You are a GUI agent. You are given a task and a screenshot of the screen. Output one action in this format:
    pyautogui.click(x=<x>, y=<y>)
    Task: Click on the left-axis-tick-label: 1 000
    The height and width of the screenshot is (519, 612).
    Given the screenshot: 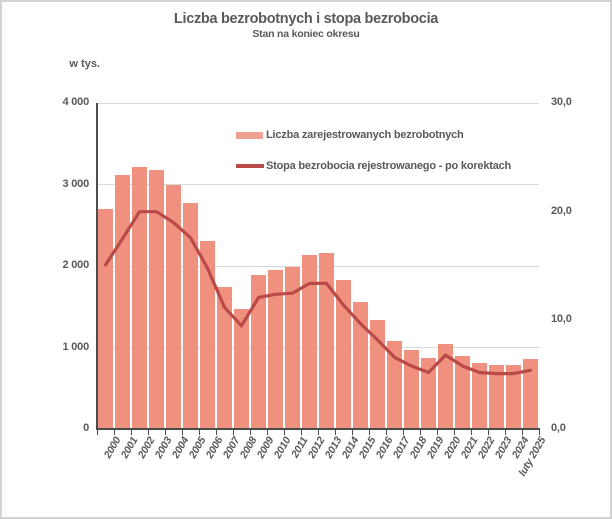 What is the action you would take?
    pyautogui.click(x=75, y=346)
    